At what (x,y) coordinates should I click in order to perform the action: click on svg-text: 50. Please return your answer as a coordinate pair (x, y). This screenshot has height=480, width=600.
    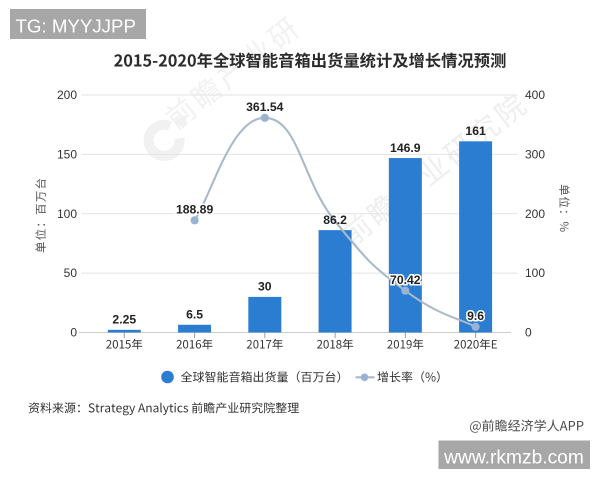
    Looking at the image, I should click on (71, 273).